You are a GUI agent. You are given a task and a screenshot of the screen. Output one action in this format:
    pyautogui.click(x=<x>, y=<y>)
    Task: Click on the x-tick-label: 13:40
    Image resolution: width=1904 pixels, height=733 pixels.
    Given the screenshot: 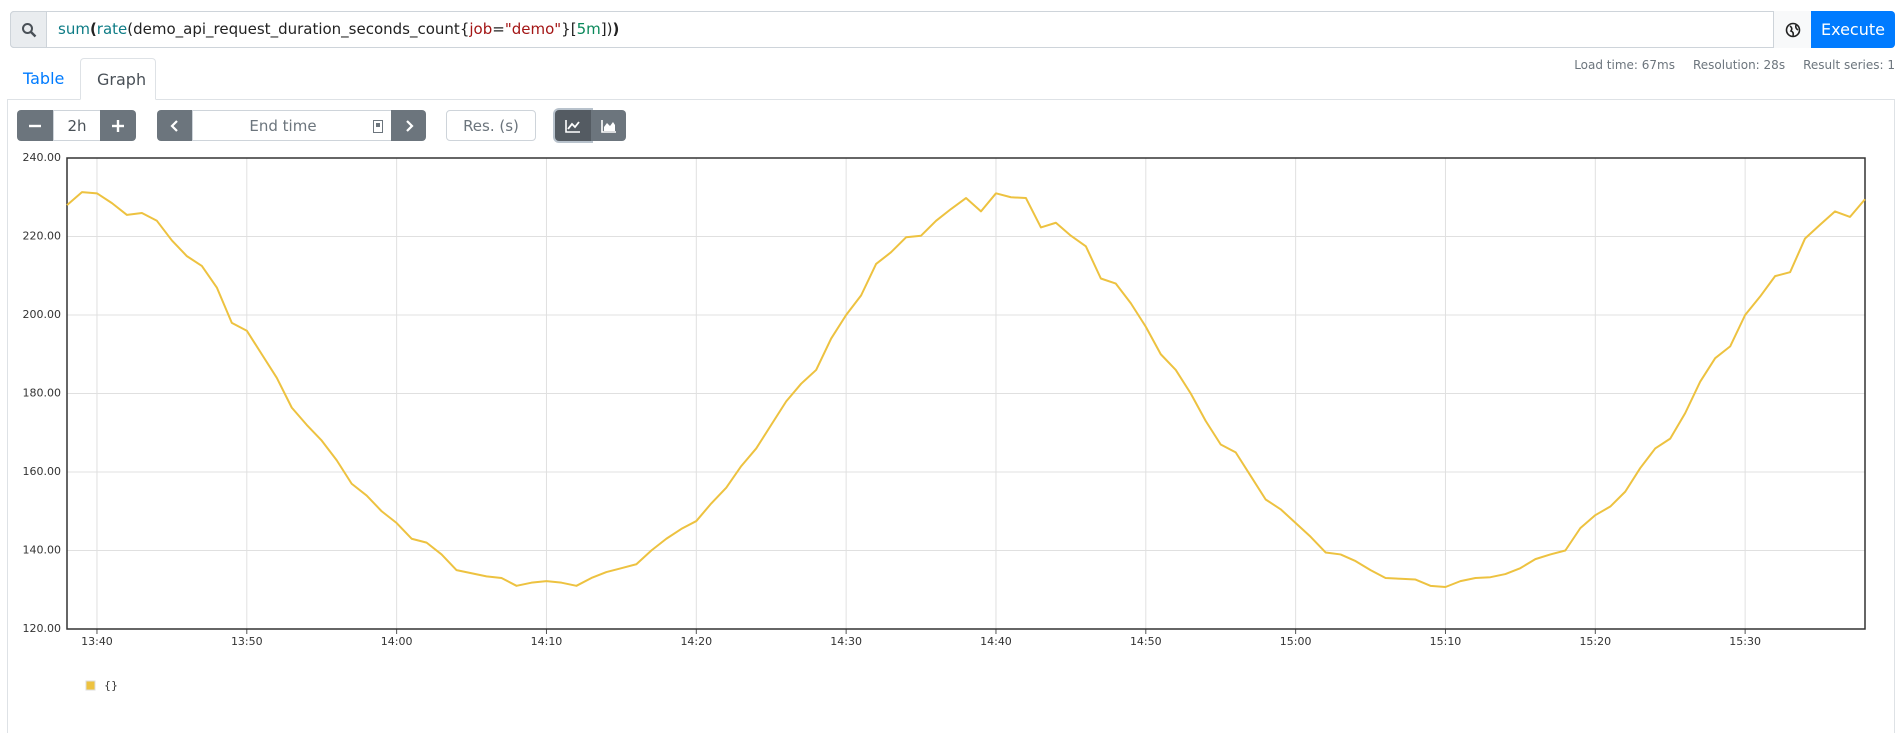 What is the action you would take?
    pyautogui.click(x=97, y=641)
    